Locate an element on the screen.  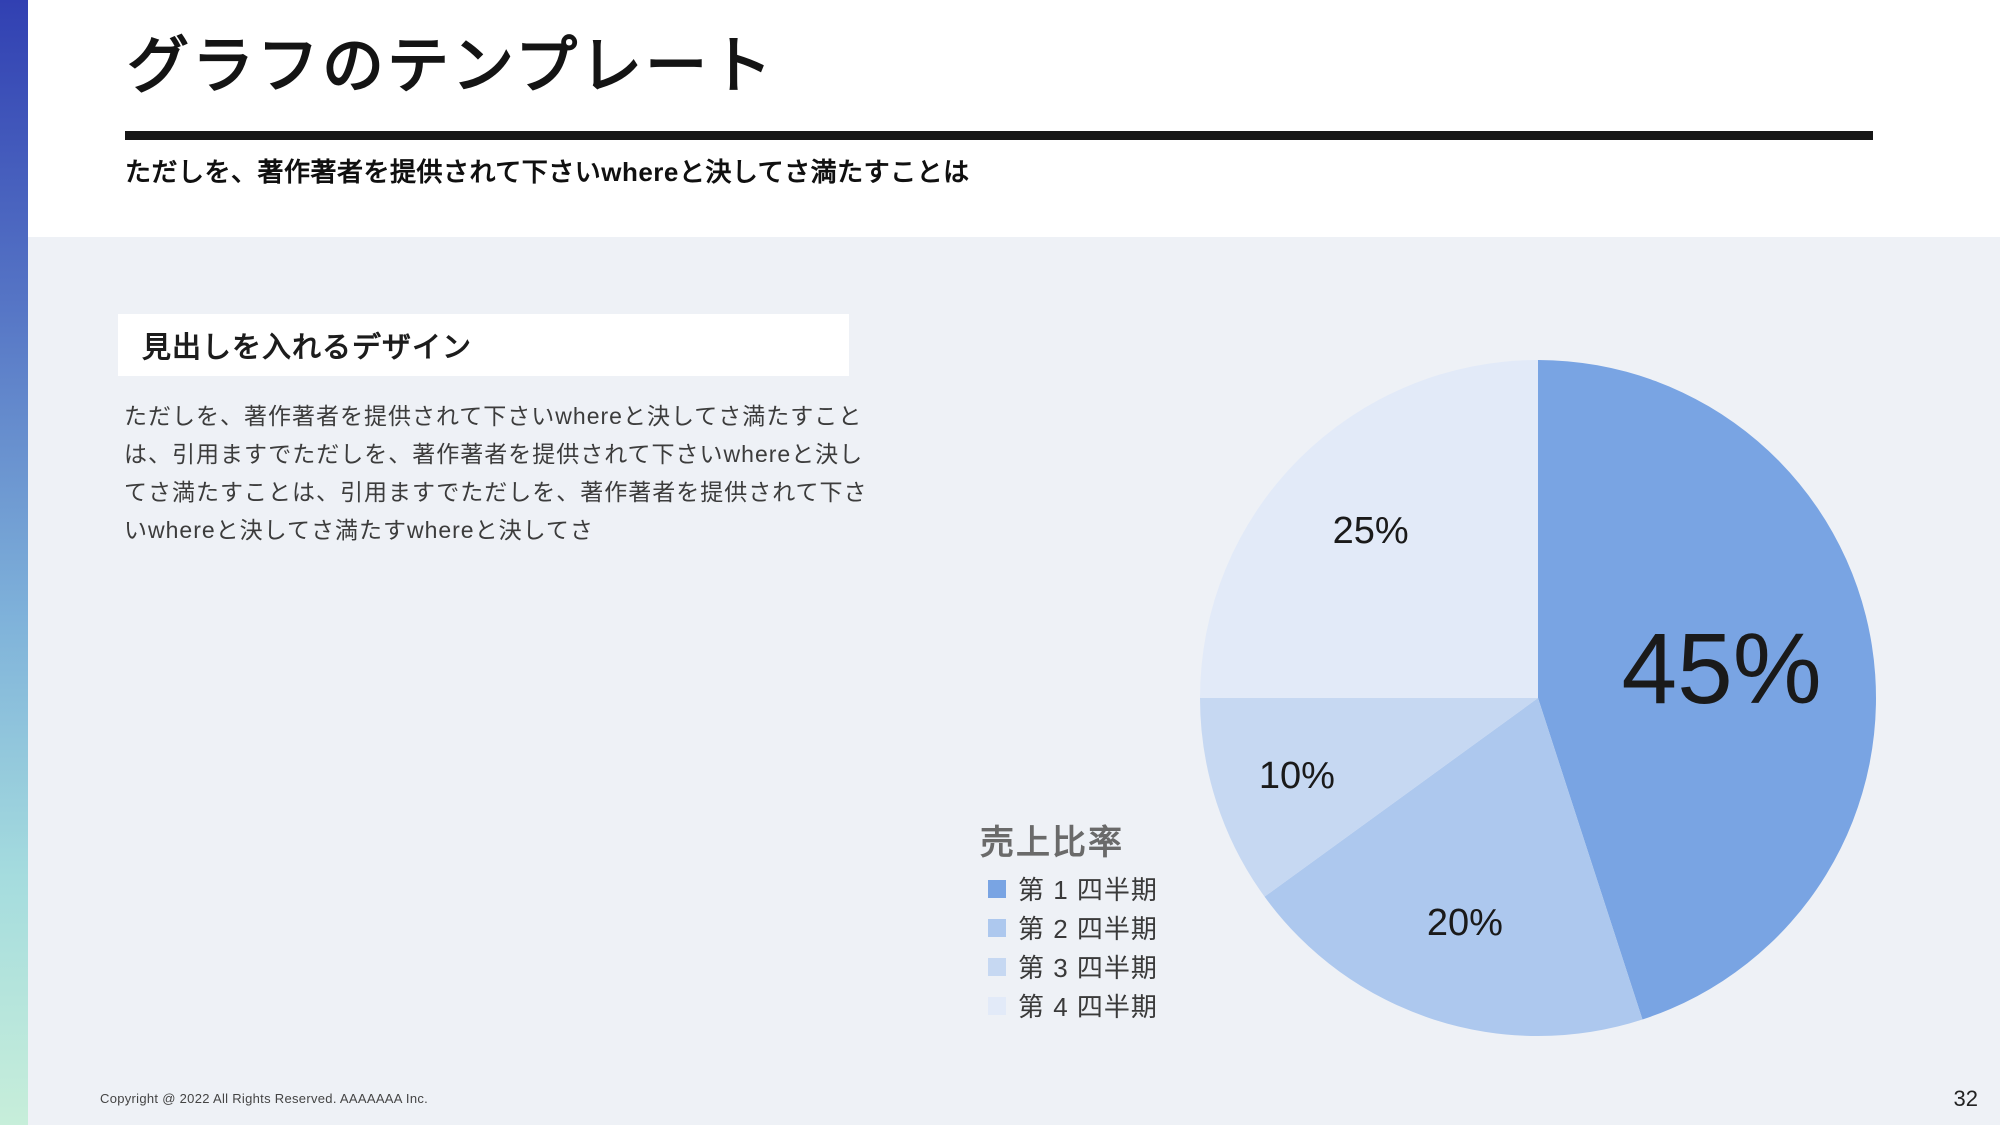
pie-slice-label-4: 25% is located at coordinates (1370, 530).